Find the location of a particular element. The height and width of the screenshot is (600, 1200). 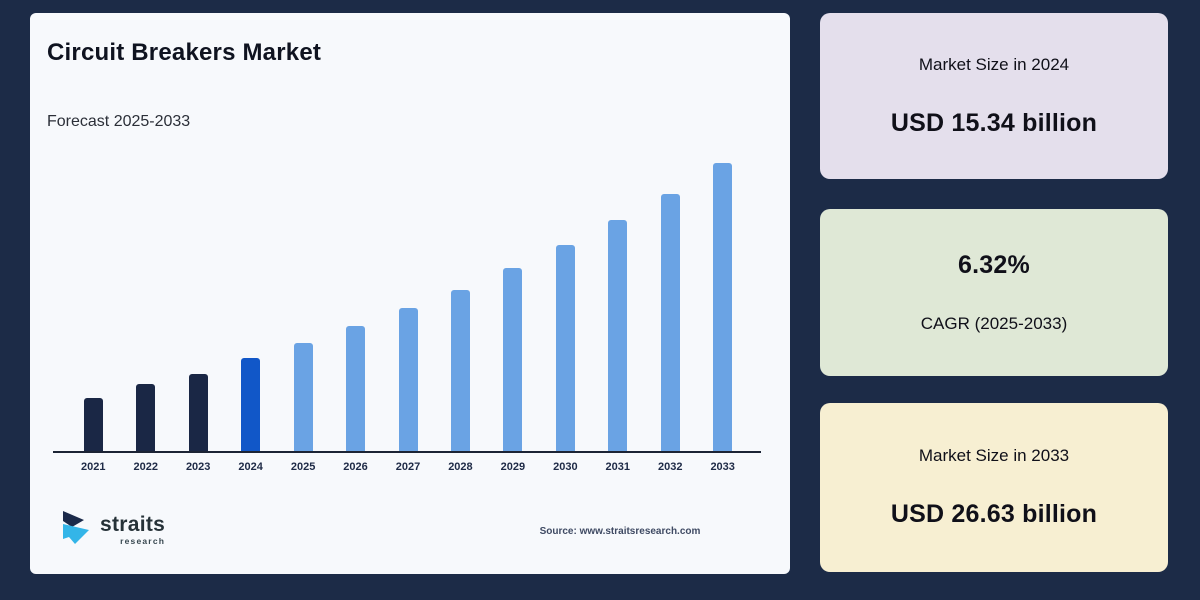

bar-2026 is located at coordinates (356, 388).